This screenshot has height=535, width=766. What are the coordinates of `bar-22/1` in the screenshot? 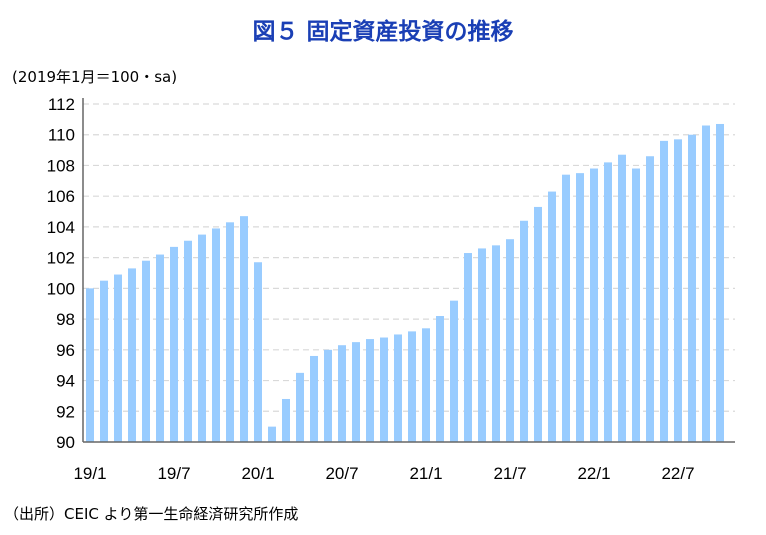 It's located at (594, 305).